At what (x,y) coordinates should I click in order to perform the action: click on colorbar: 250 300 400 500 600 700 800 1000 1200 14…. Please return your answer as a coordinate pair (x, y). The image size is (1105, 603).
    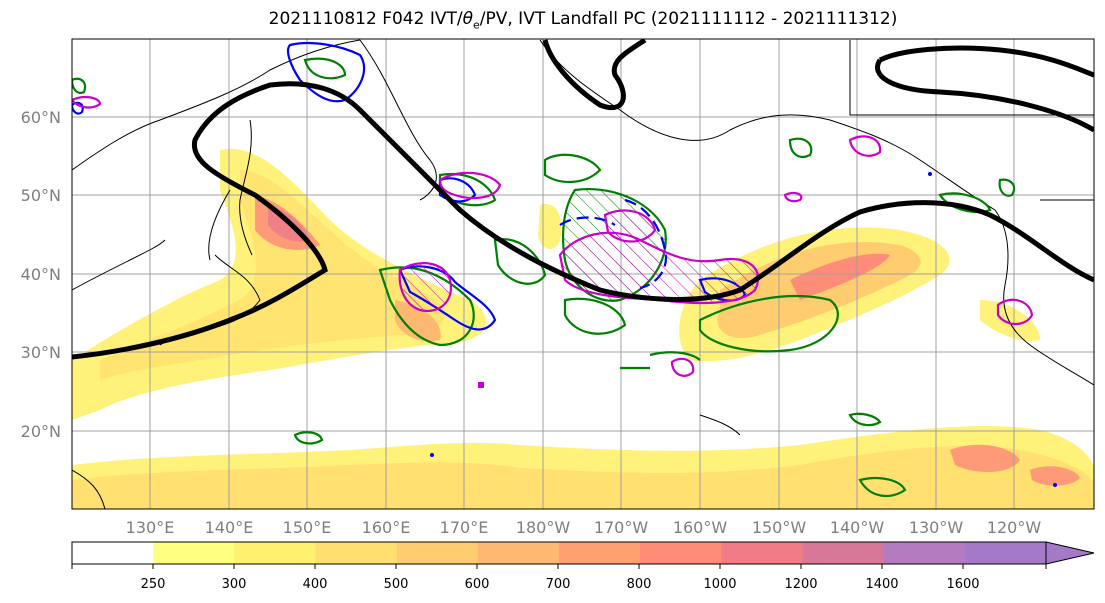
    Looking at the image, I should click on (583, 566).